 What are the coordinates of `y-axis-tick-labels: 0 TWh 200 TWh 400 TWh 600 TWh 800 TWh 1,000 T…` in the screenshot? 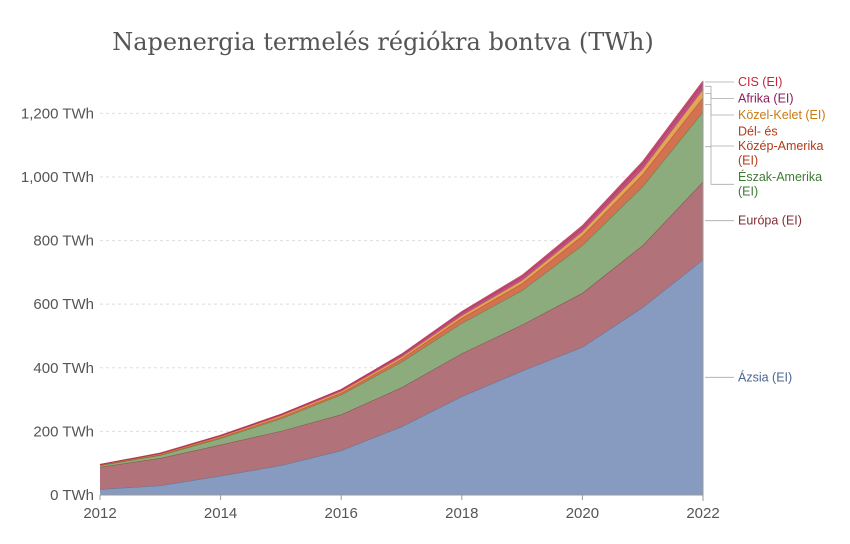 It's located at (57, 304).